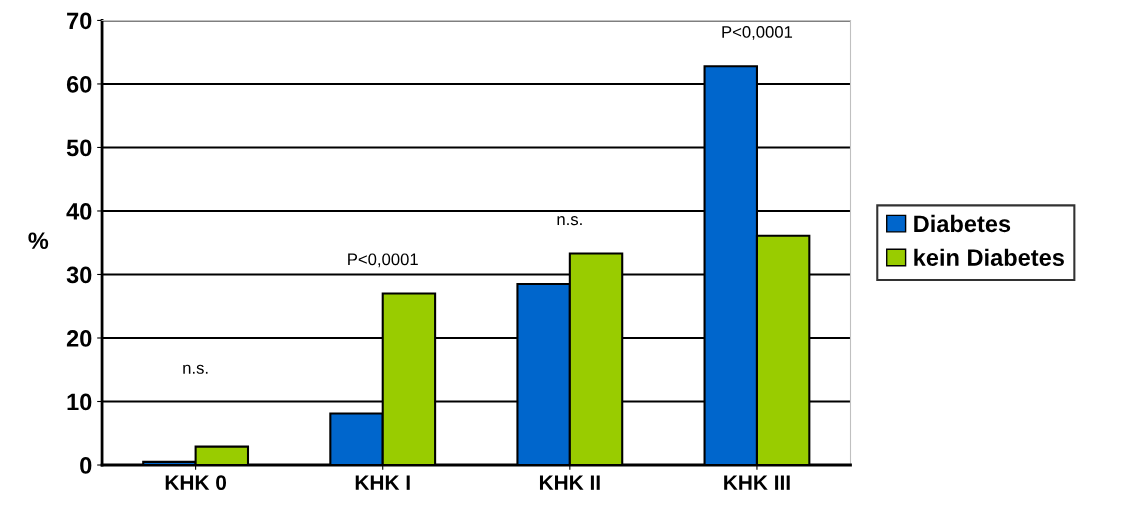  What do you see at coordinates (79, 21) in the screenshot?
I see `y-tick-label: 70` at bounding box center [79, 21].